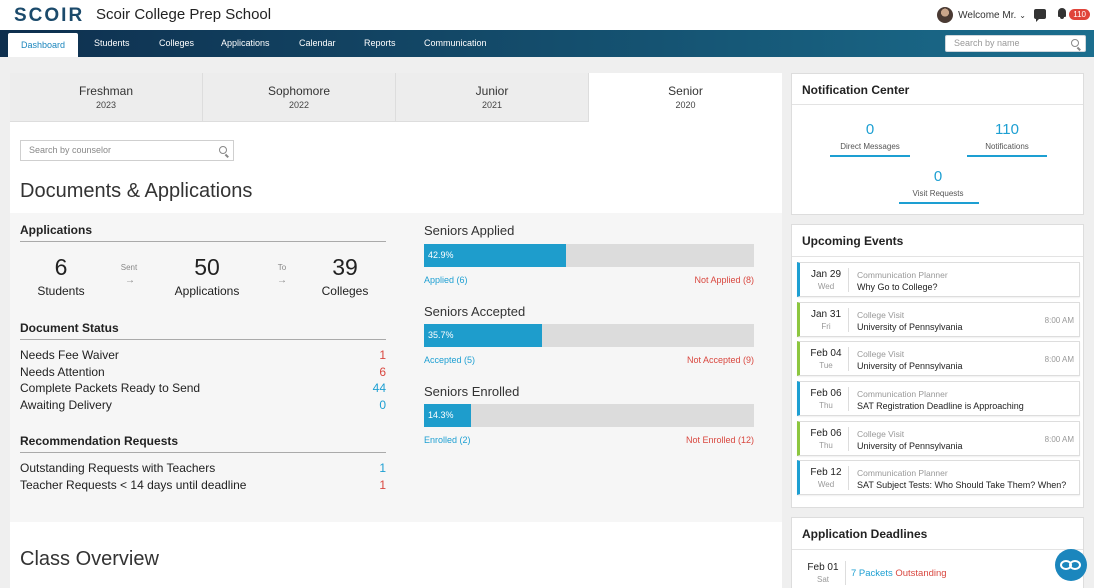  I want to click on deadline-item: Feb 01 Sat 7 Packets Outstanding, so click(938, 572).